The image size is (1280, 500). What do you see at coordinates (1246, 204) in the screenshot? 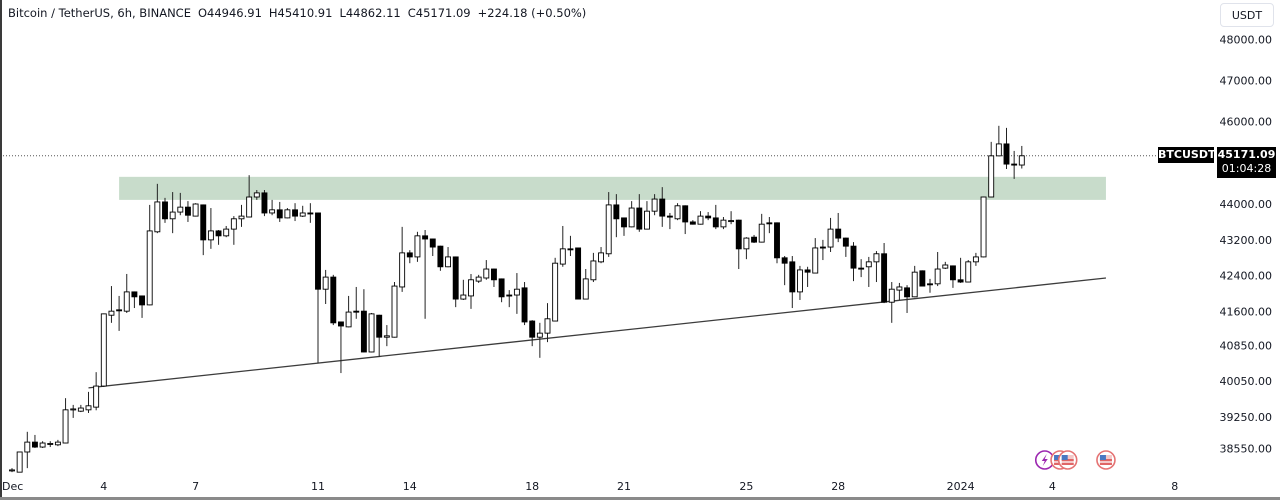
I see `price-tick-label: 44000.00` at bounding box center [1246, 204].